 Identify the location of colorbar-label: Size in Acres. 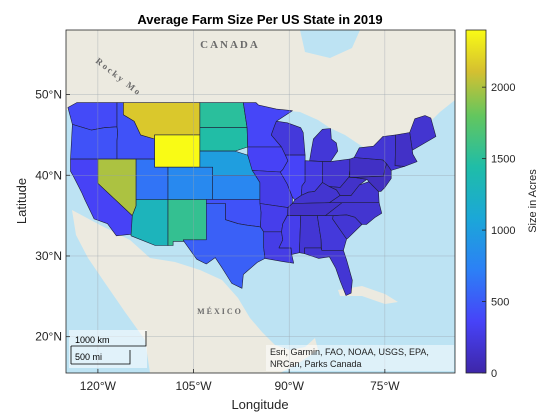
(533, 201).